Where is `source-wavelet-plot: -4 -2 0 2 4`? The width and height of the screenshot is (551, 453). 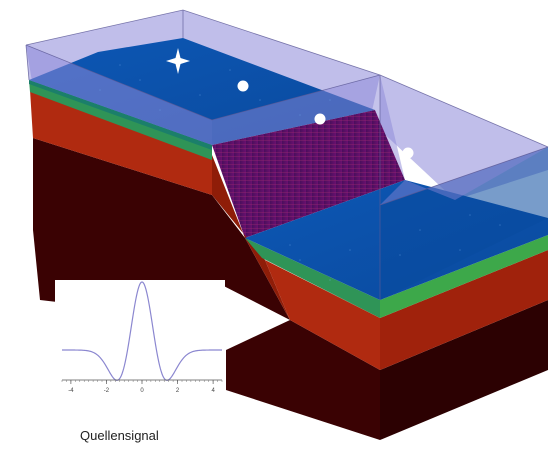
source-wavelet-plot: -4 -2 0 2 4 is located at coordinates (142, 337).